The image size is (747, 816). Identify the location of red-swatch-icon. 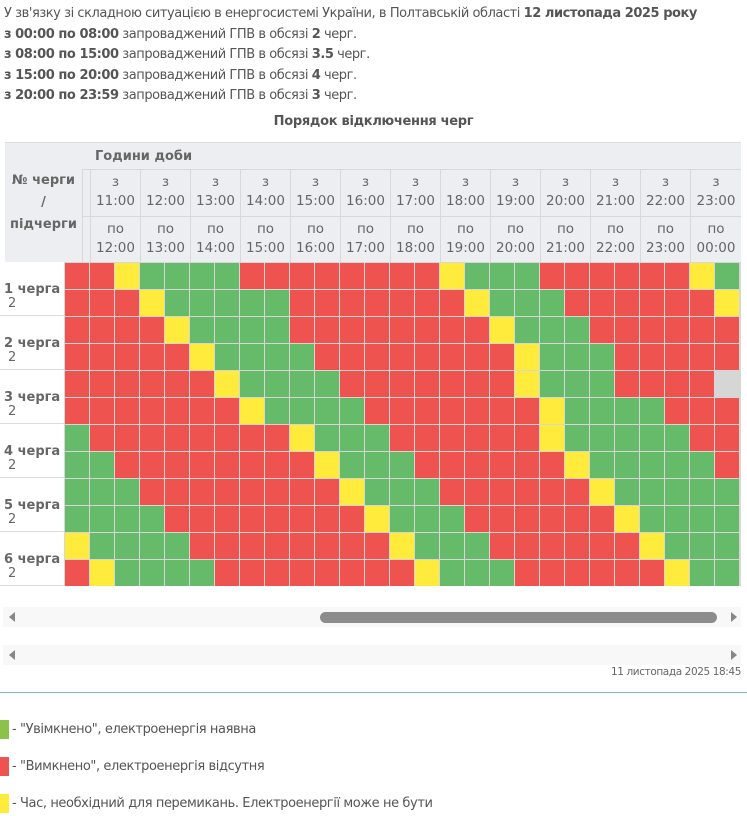
(4, 766).